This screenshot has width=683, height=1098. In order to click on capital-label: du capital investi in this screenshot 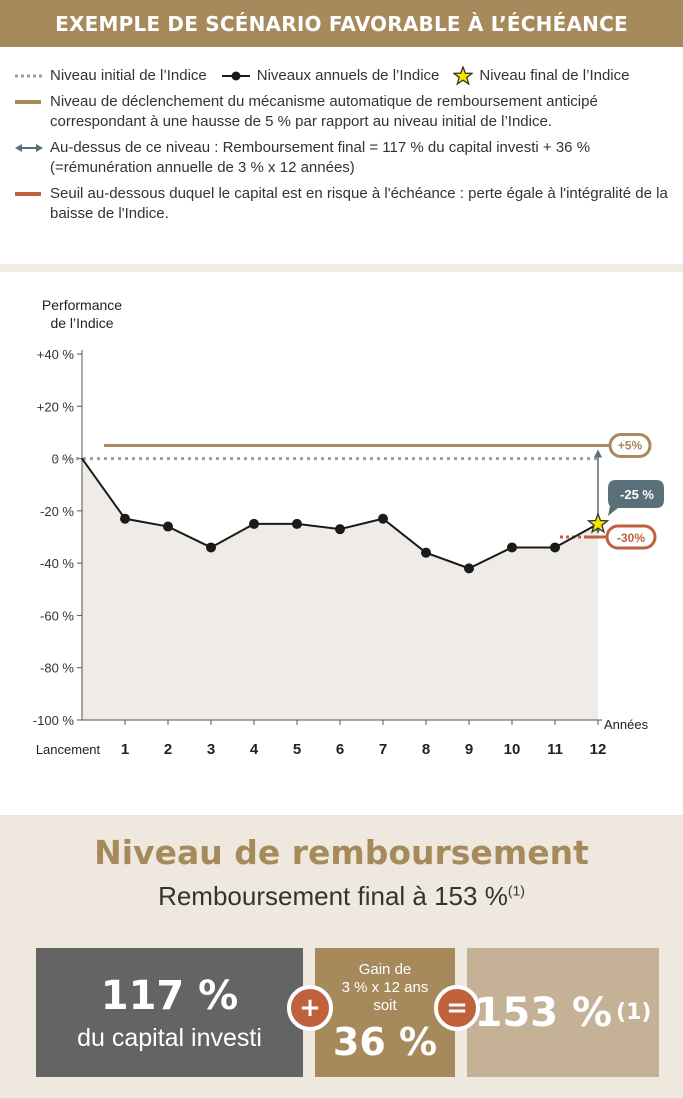, I will do `click(169, 1037)`.